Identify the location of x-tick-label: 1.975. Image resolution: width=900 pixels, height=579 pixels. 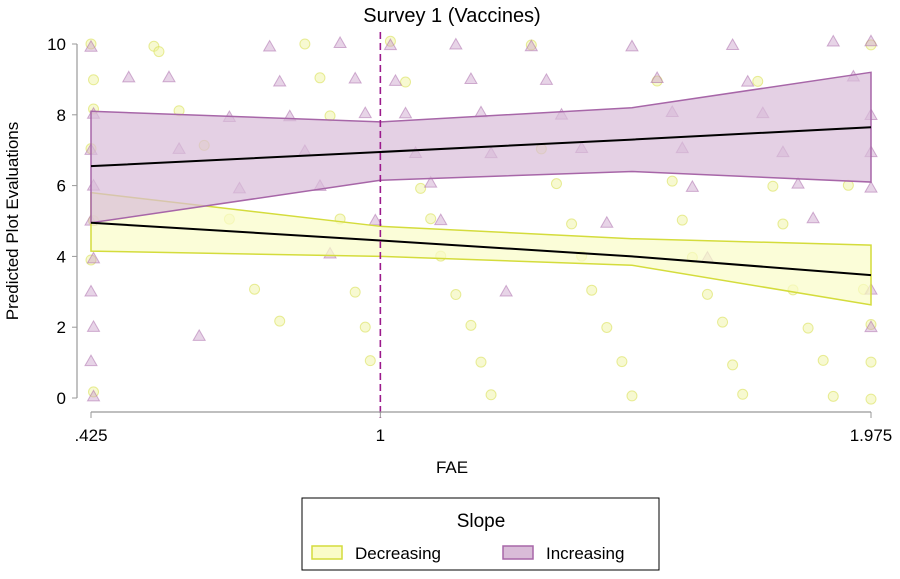
(871, 435).